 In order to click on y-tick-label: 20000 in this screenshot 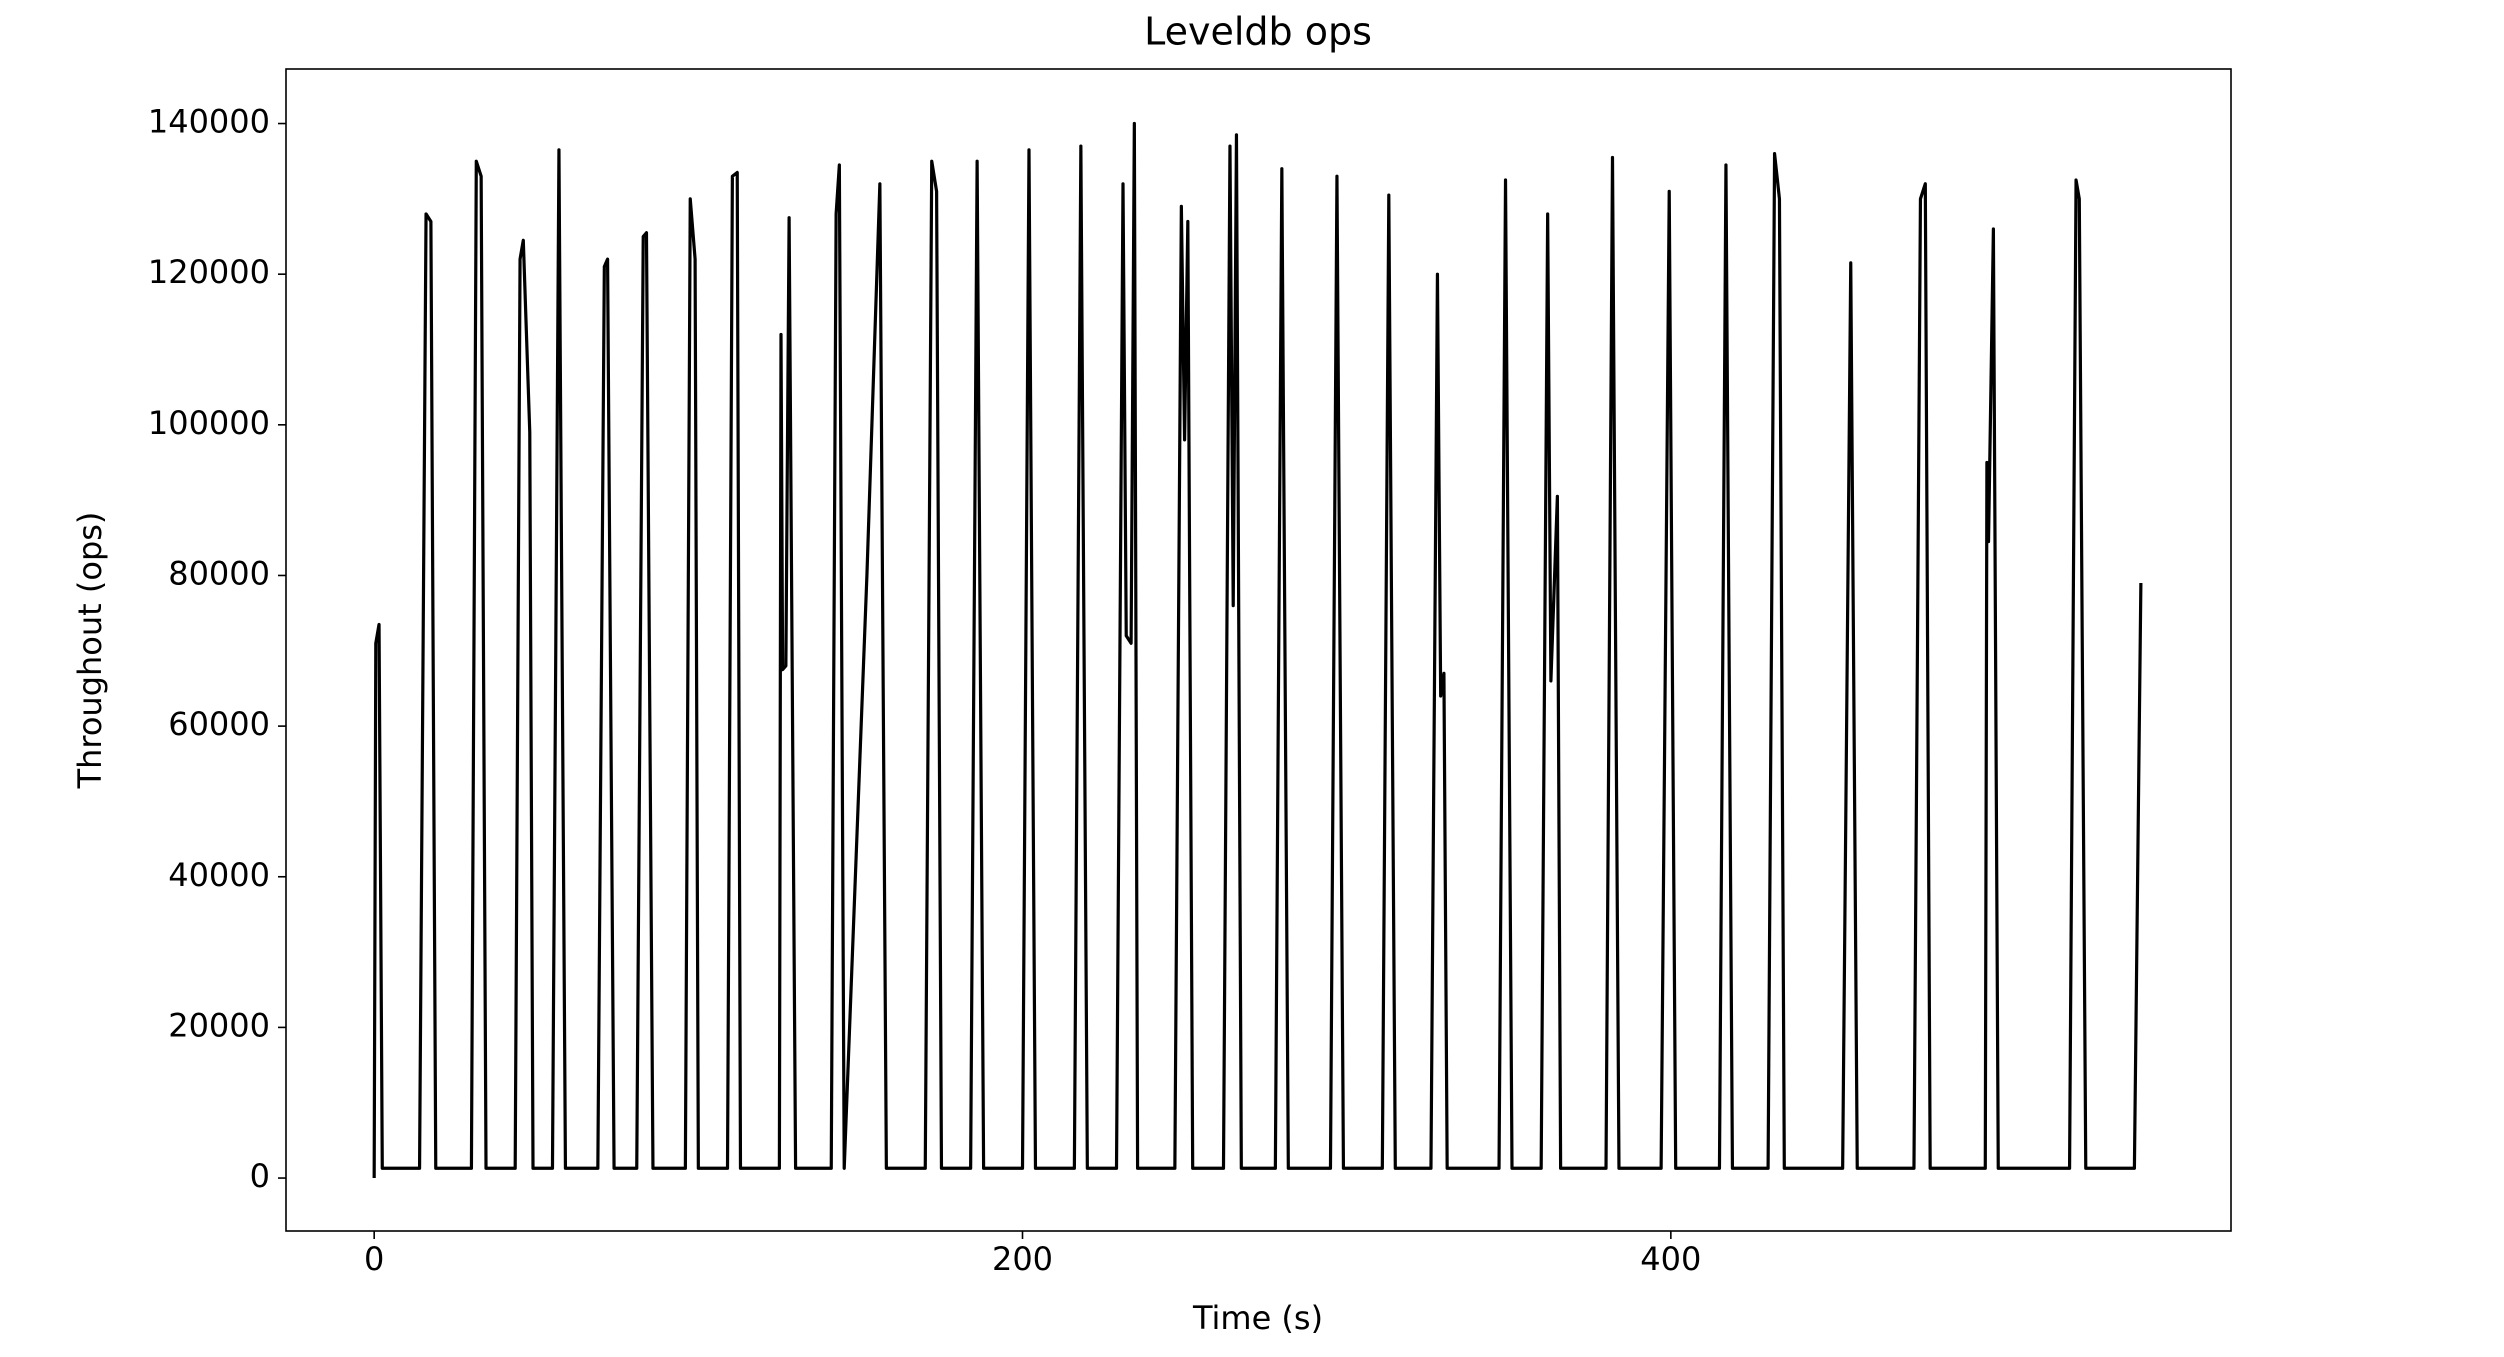, I will do `click(219, 1025)`.